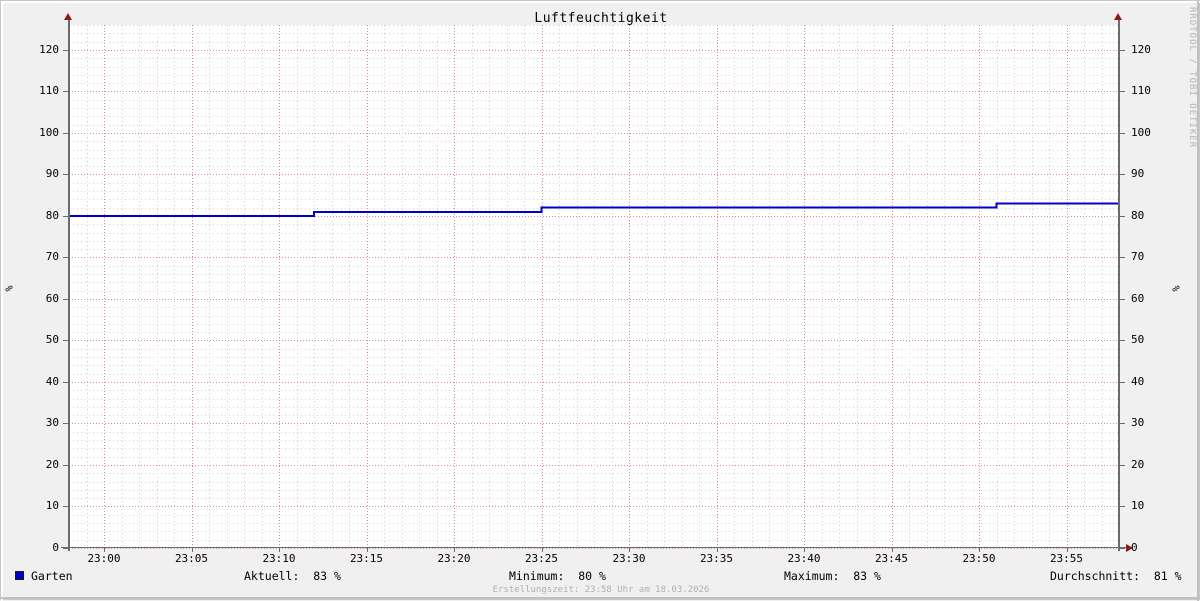  Describe the element at coordinates (1138, 464) in the screenshot. I see `y-axis-tick-label-right: 20` at that location.